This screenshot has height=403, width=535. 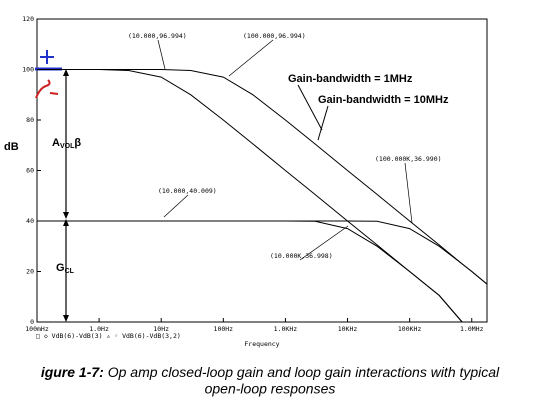 I want to click on annotation: (10.000,40.009), so click(x=187, y=191).